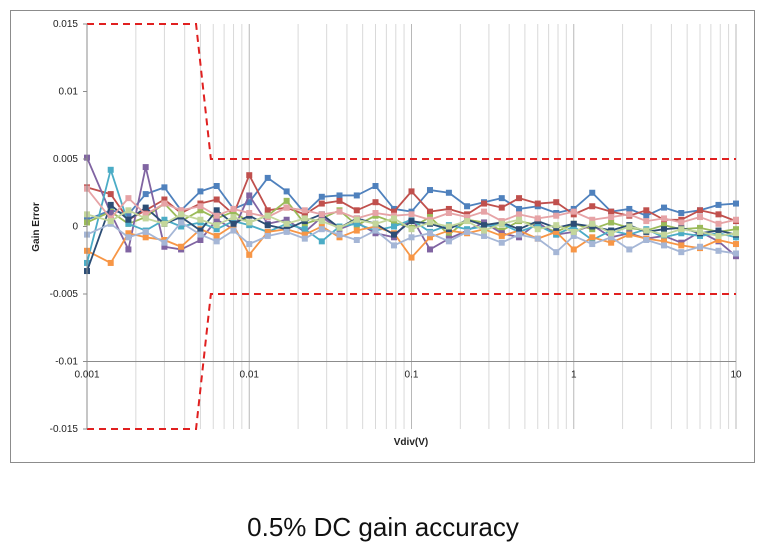  What do you see at coordinates (69, 92) in the screenshot?
I see `y-tick-label: 0.01` at bounding box center [69, 92].